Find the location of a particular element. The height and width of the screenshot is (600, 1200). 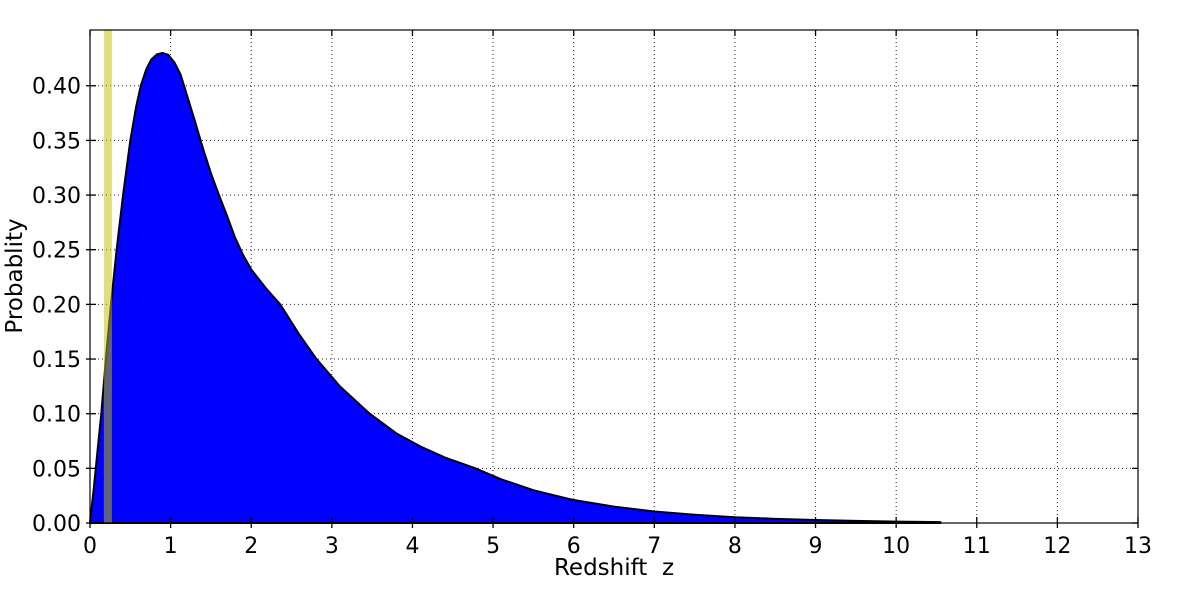

y-axis-label: Probablity is located at coordinates (15, 276).